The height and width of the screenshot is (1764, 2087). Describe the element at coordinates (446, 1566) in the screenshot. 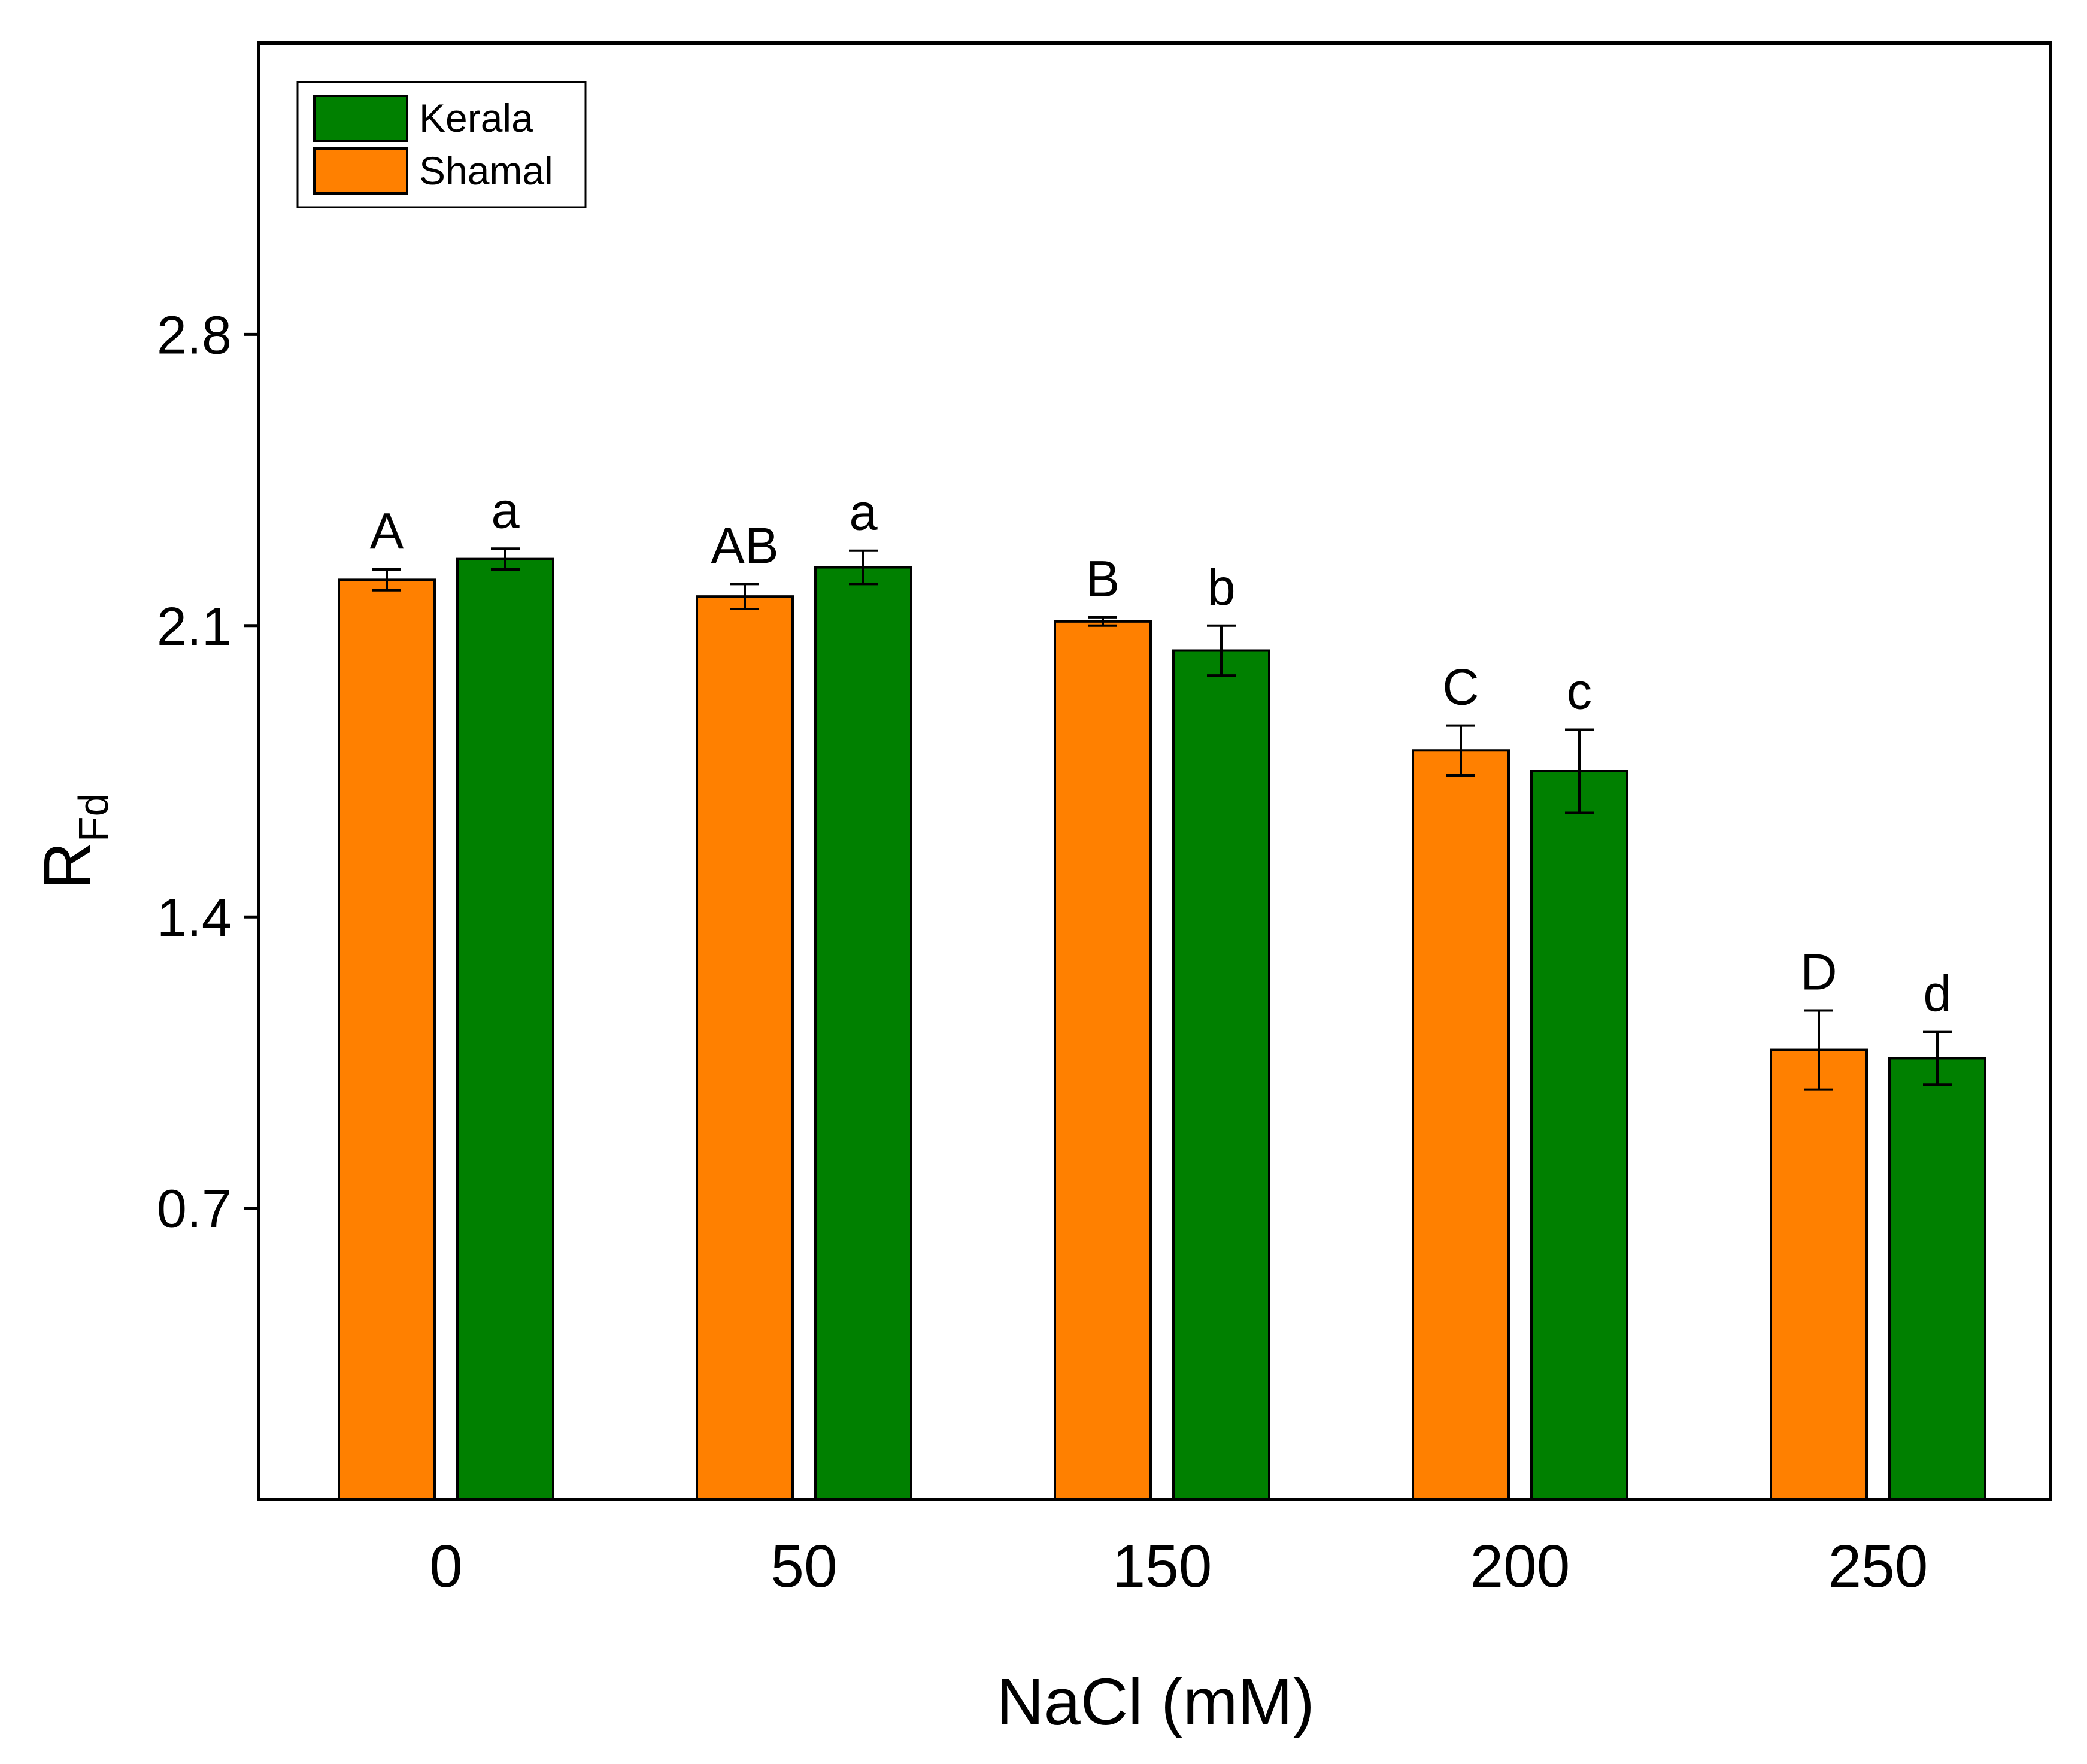

I see `x-tick-label-0: 0` at that location.